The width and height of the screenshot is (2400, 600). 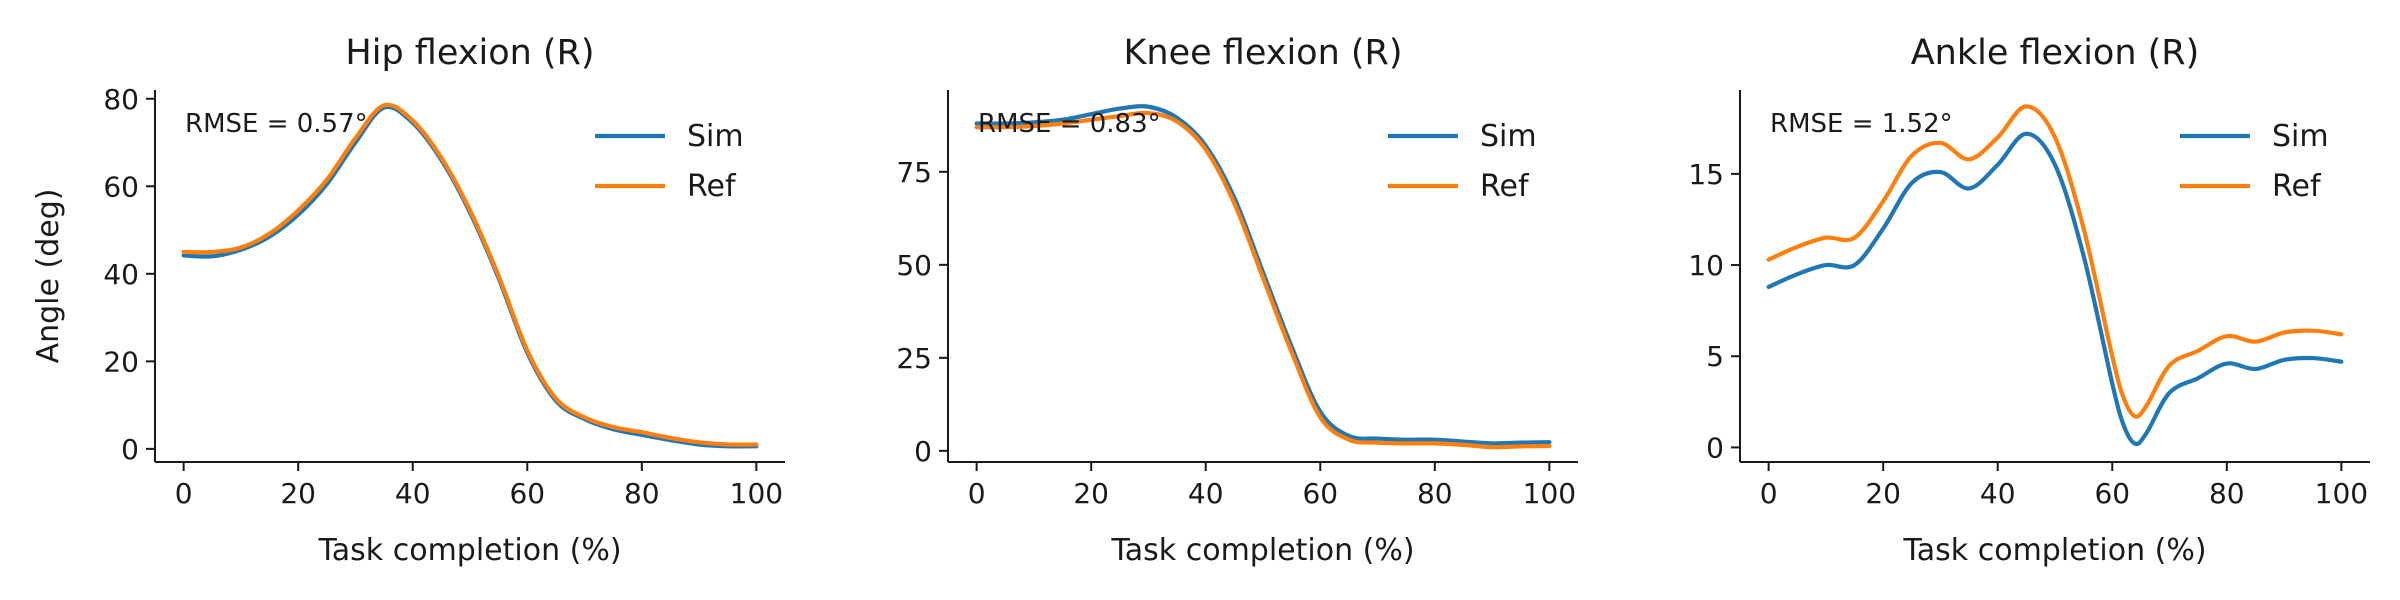 I want to click on y-tick-label: 50, so click(x=914, y=265).